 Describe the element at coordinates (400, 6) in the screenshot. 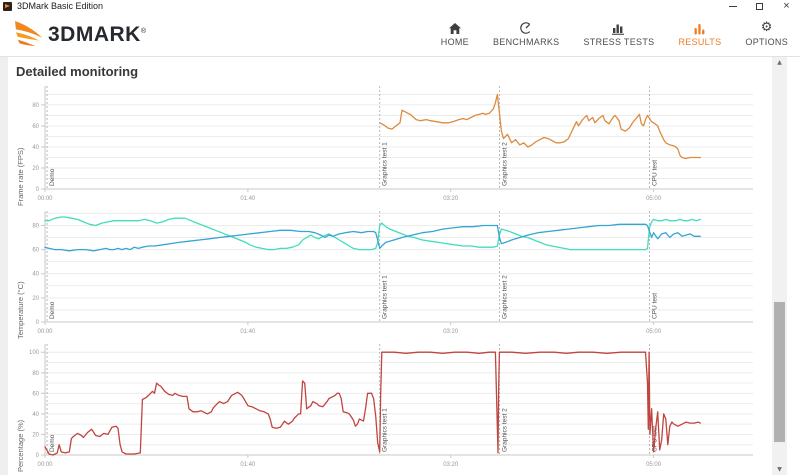

I see `title-bar: 3DMark Basic Edition ×` at that location.